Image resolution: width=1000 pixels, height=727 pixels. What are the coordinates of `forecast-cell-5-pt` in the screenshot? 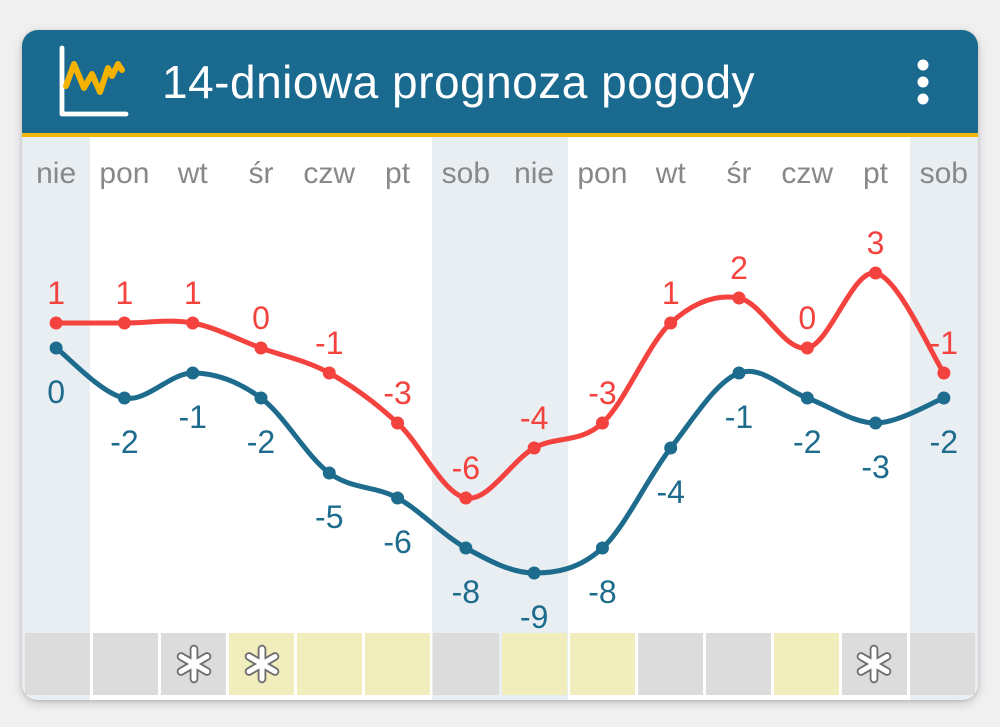 It's located at (398, 664).